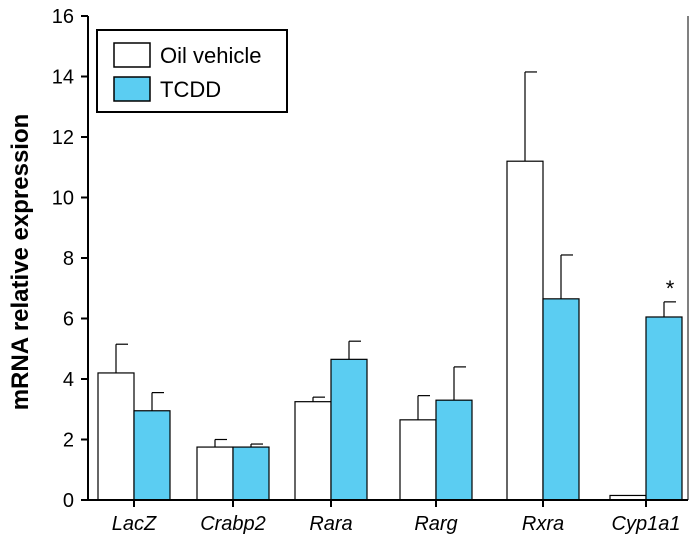 Image resolution: width=694 pixels, height=536 pixels. What do you see at coordinates (233, 524) in the screenshot?
I see `category-label-crabp2: Crabp2` at bounding box center [233, 524].